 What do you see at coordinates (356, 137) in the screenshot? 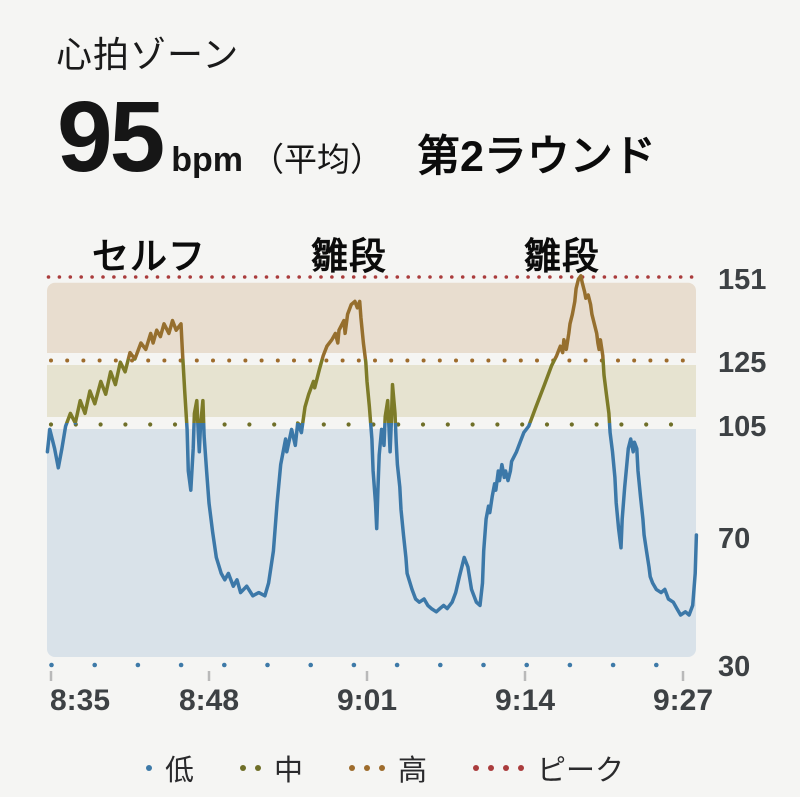
I see `average-heart-rate: 95 bpm （平均） 第2ラウンド` at bounding box center [356, 137].